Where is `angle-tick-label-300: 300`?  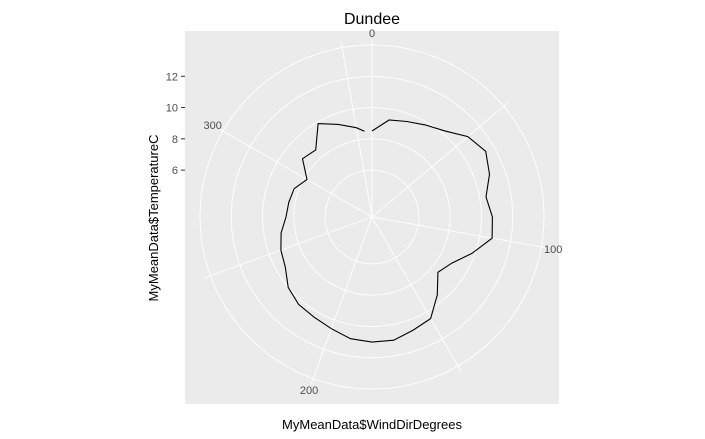 angle-tick-label-300: 300 is located at coordinates (212, 126).